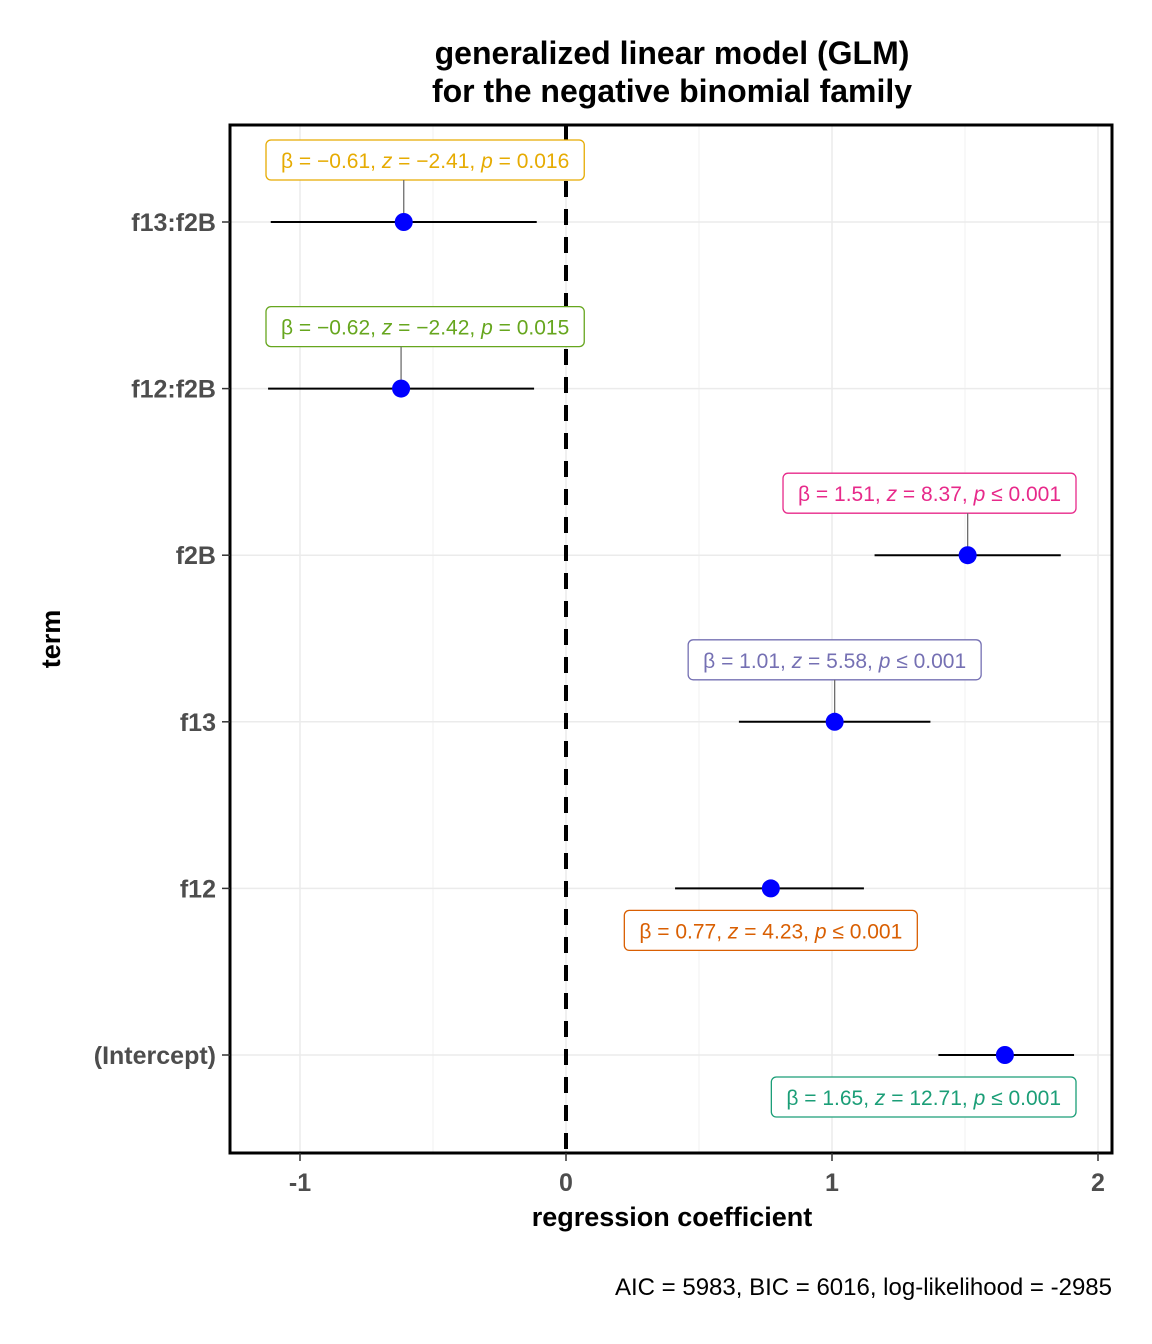 This screenshot has height=1344, width=1152. I want to click on estimate-label: β = 0.77, z = 4.23, p ≤ 0.001, so click(770, 930).